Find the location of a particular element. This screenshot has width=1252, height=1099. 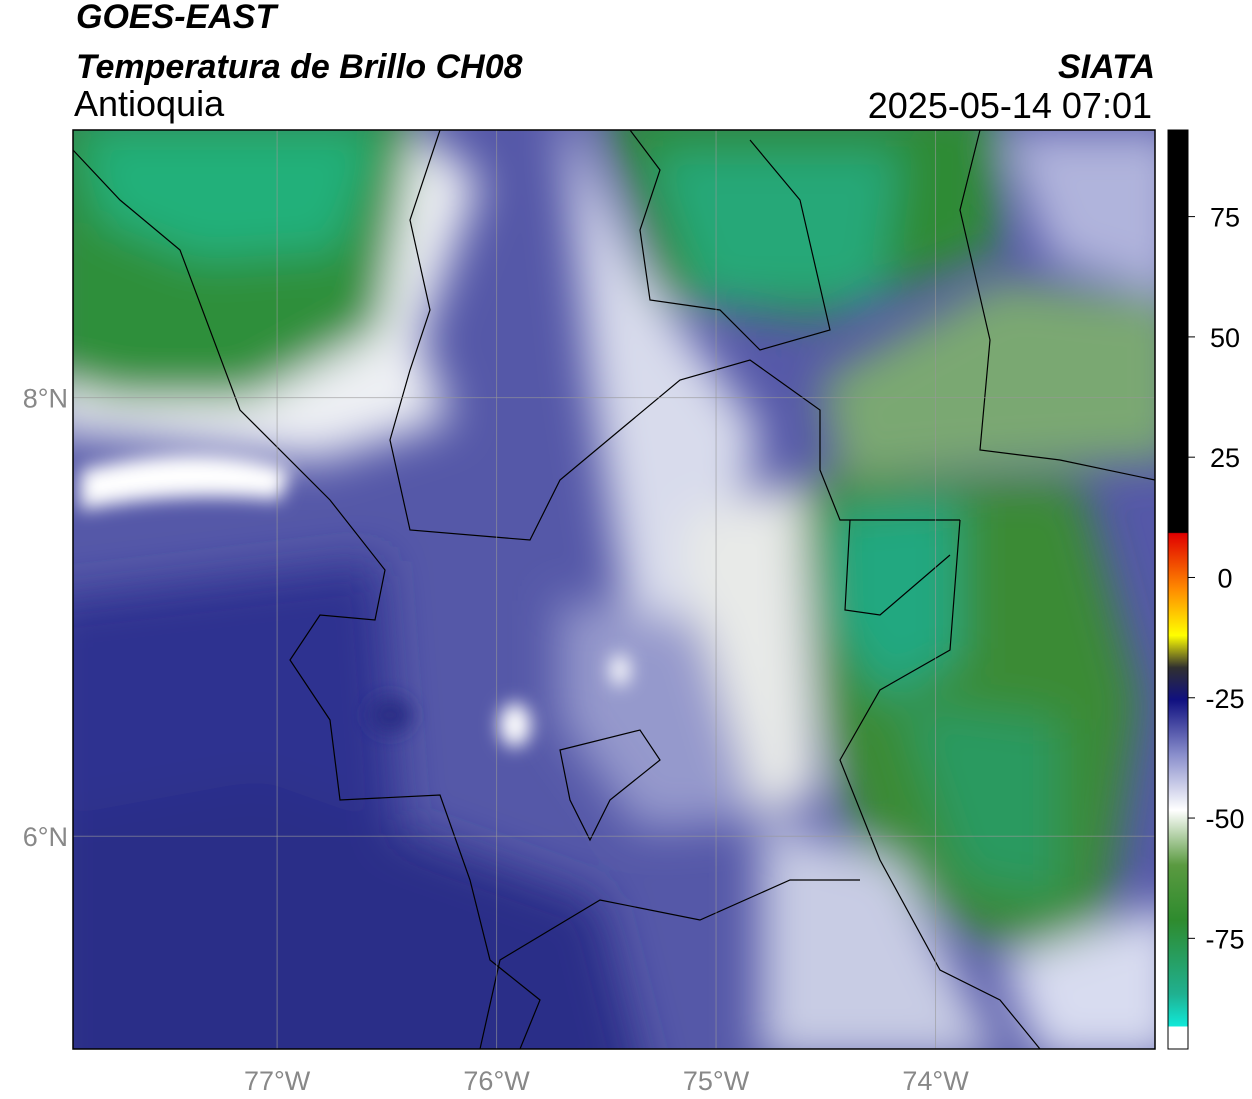

x-tick-label: 77°W is located at coordinates (277, 1081).